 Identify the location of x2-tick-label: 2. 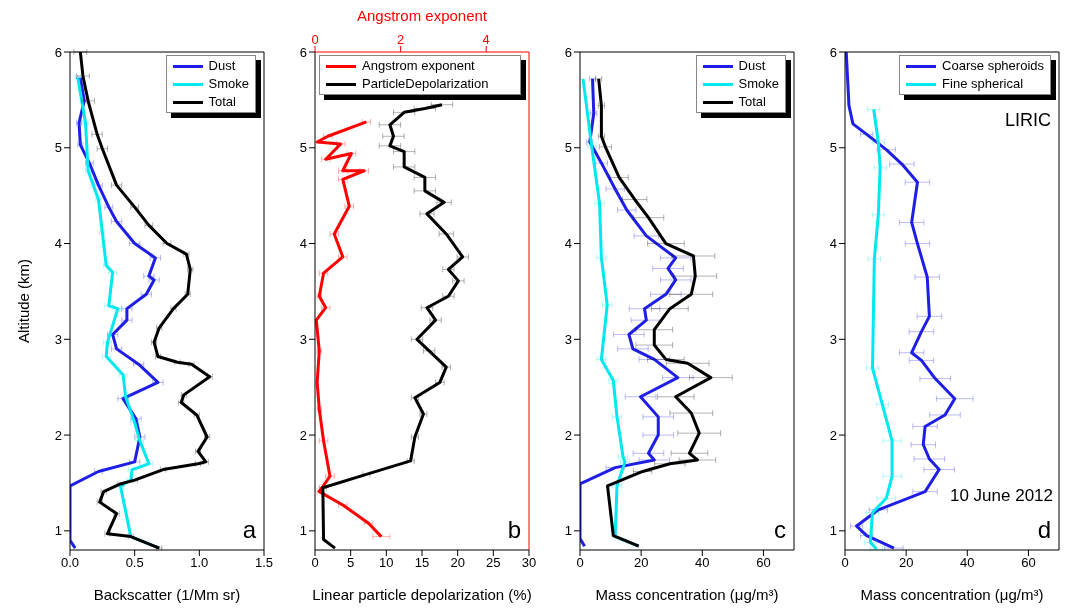
(400, 39).